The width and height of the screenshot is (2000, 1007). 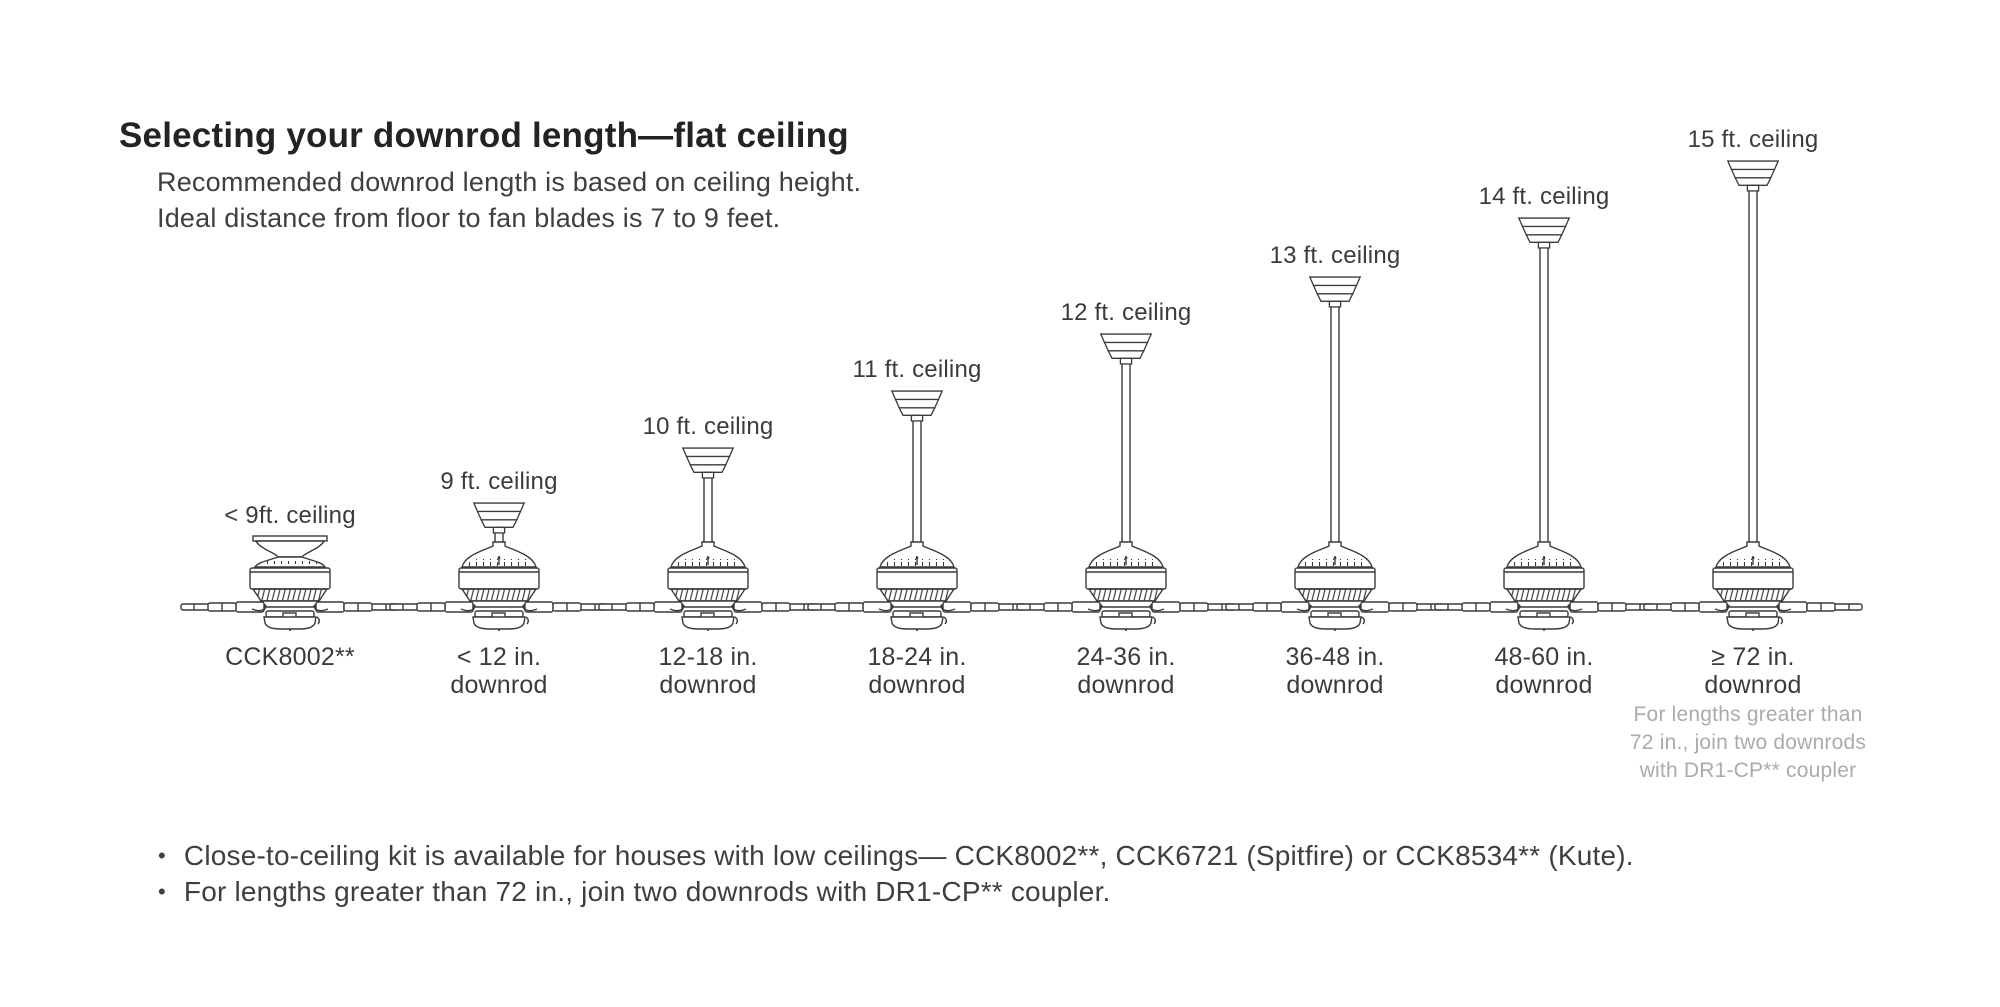 I want to click on downrod-label-1: CCK8002**, so click(x=290, y=657).